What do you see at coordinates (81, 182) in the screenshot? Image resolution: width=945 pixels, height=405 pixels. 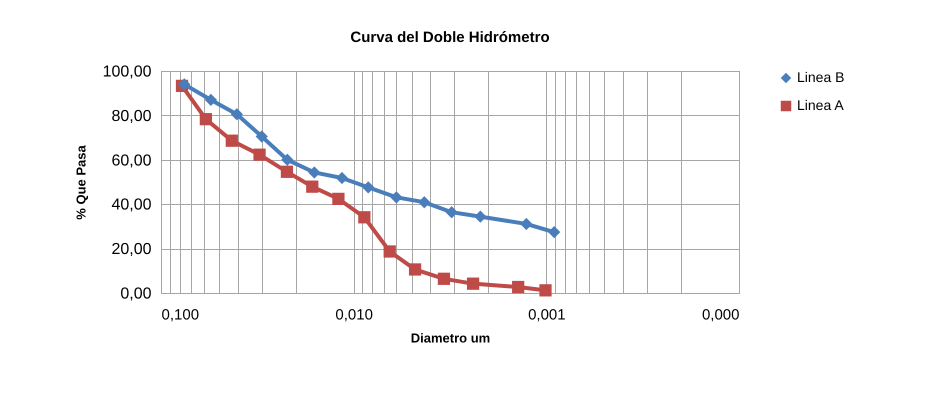 I see `y-axis-title: % Que Pasa` at bounding box center [81, 182].